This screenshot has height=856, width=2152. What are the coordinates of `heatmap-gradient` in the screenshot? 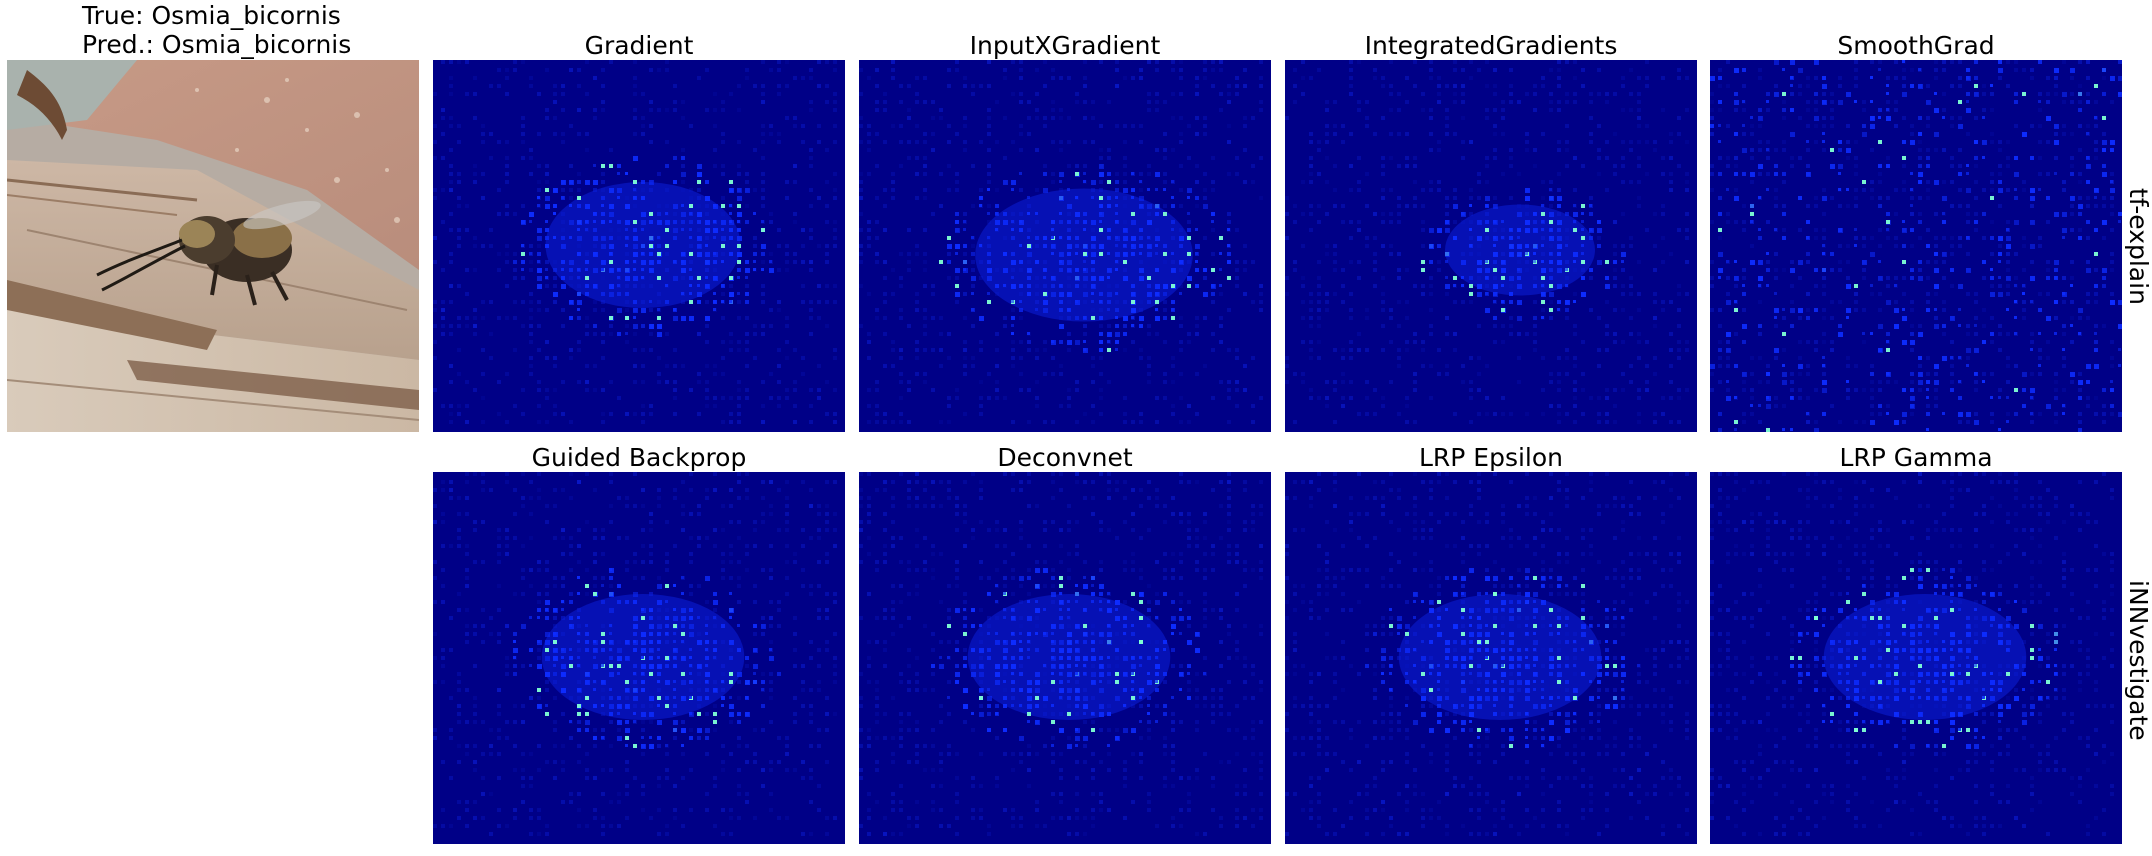 It's located at (639, 246).